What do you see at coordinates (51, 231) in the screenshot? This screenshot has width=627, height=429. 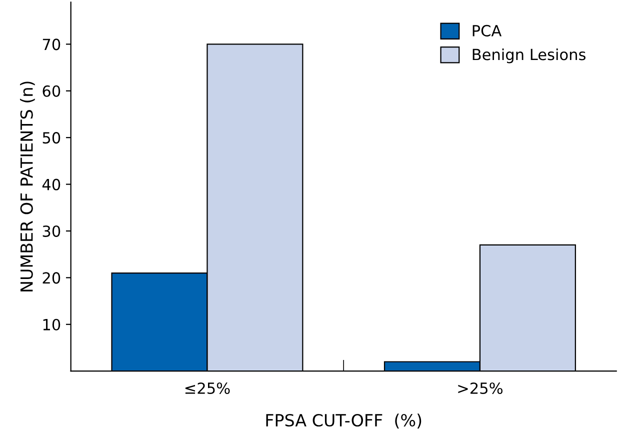 I see `y-tick-label: 30` at bounding box center [51, 231].